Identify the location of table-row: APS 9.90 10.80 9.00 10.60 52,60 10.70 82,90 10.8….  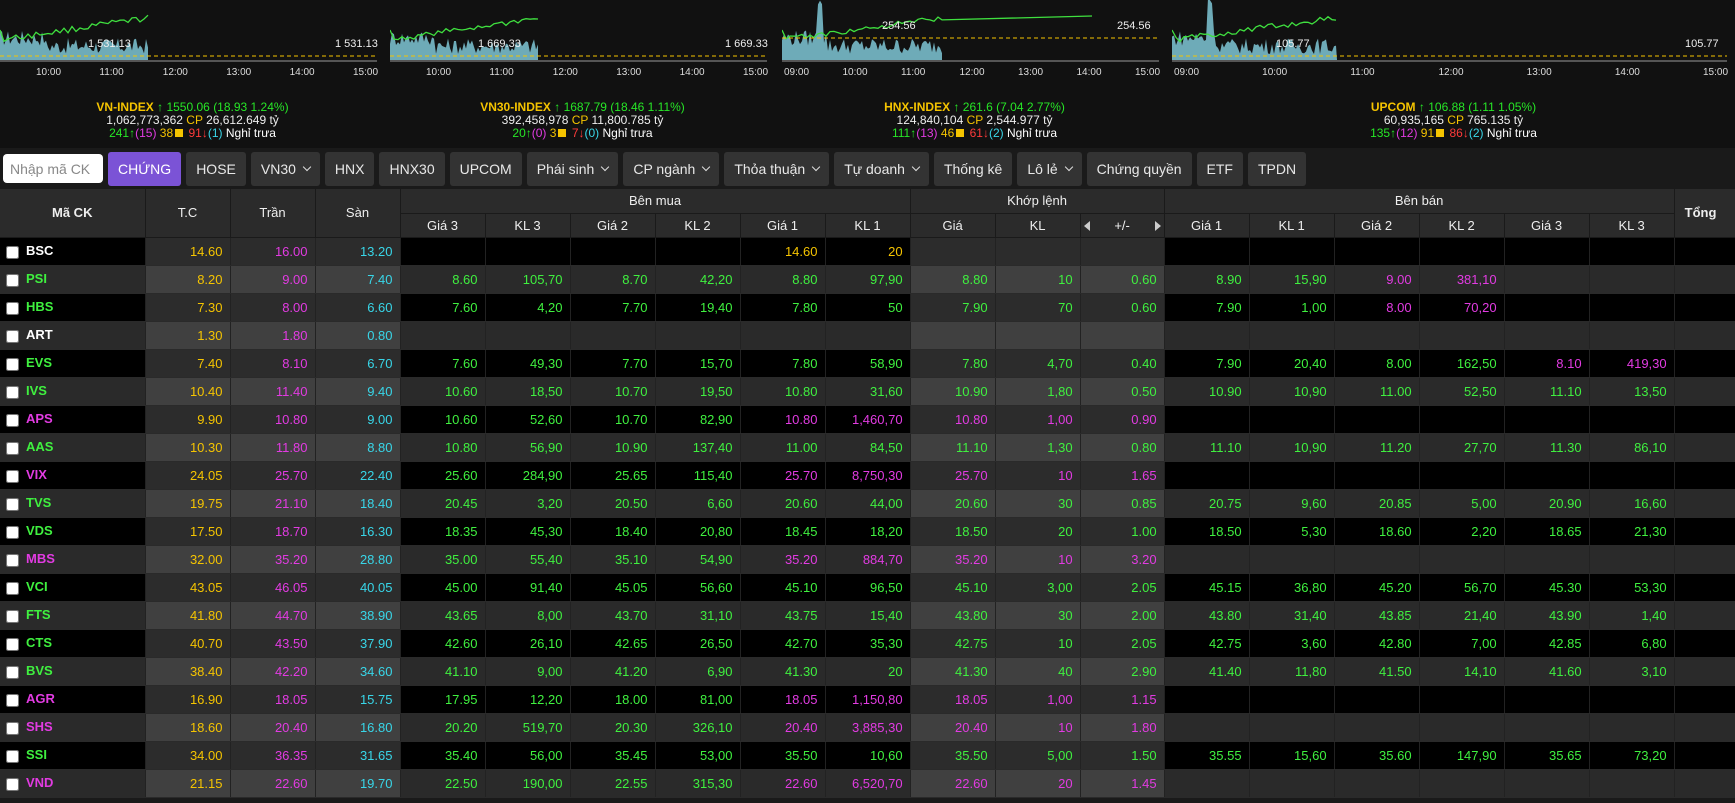
(867, 419).